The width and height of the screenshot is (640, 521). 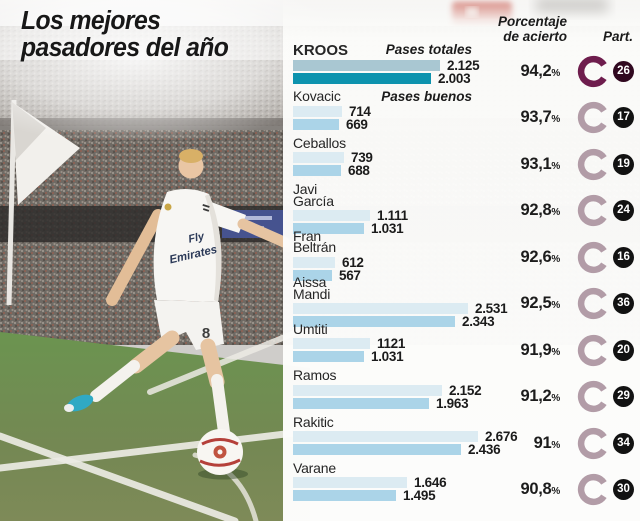 What do you see at coordinates (532, 21) in the screenshot?
I see `accuracy-header-line-1: Porcentaje` at bounding box center [532, 21].